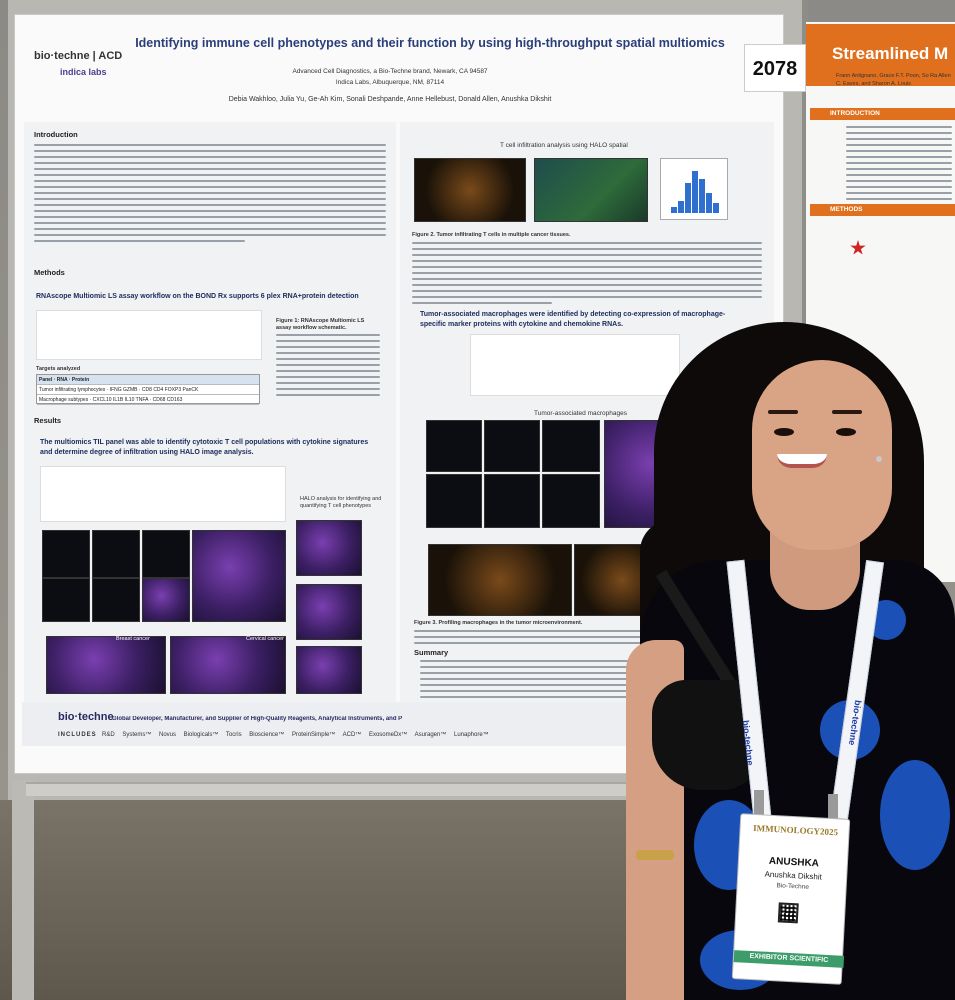  Describe the element at coordinates (882, 114) in the screenshot. I see `neighbor-intro-bar` at that location.